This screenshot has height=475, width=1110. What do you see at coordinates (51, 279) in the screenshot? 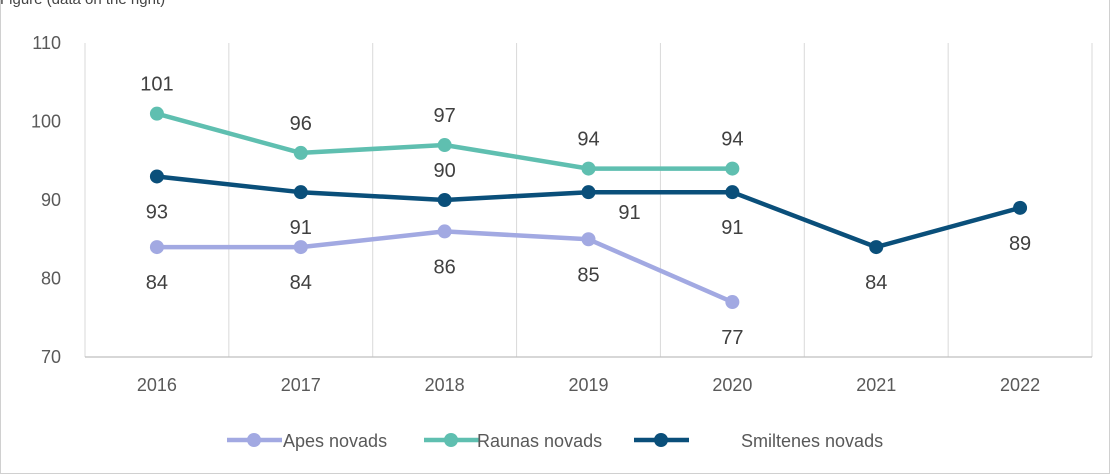
I see `y-tick-label: 80` at bounding box center [51, 279].